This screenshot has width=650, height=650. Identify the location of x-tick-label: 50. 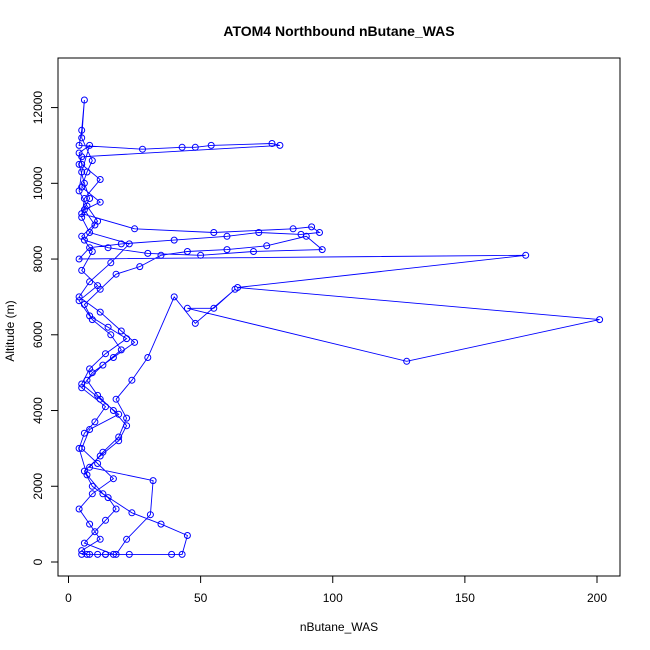
(201, 598).